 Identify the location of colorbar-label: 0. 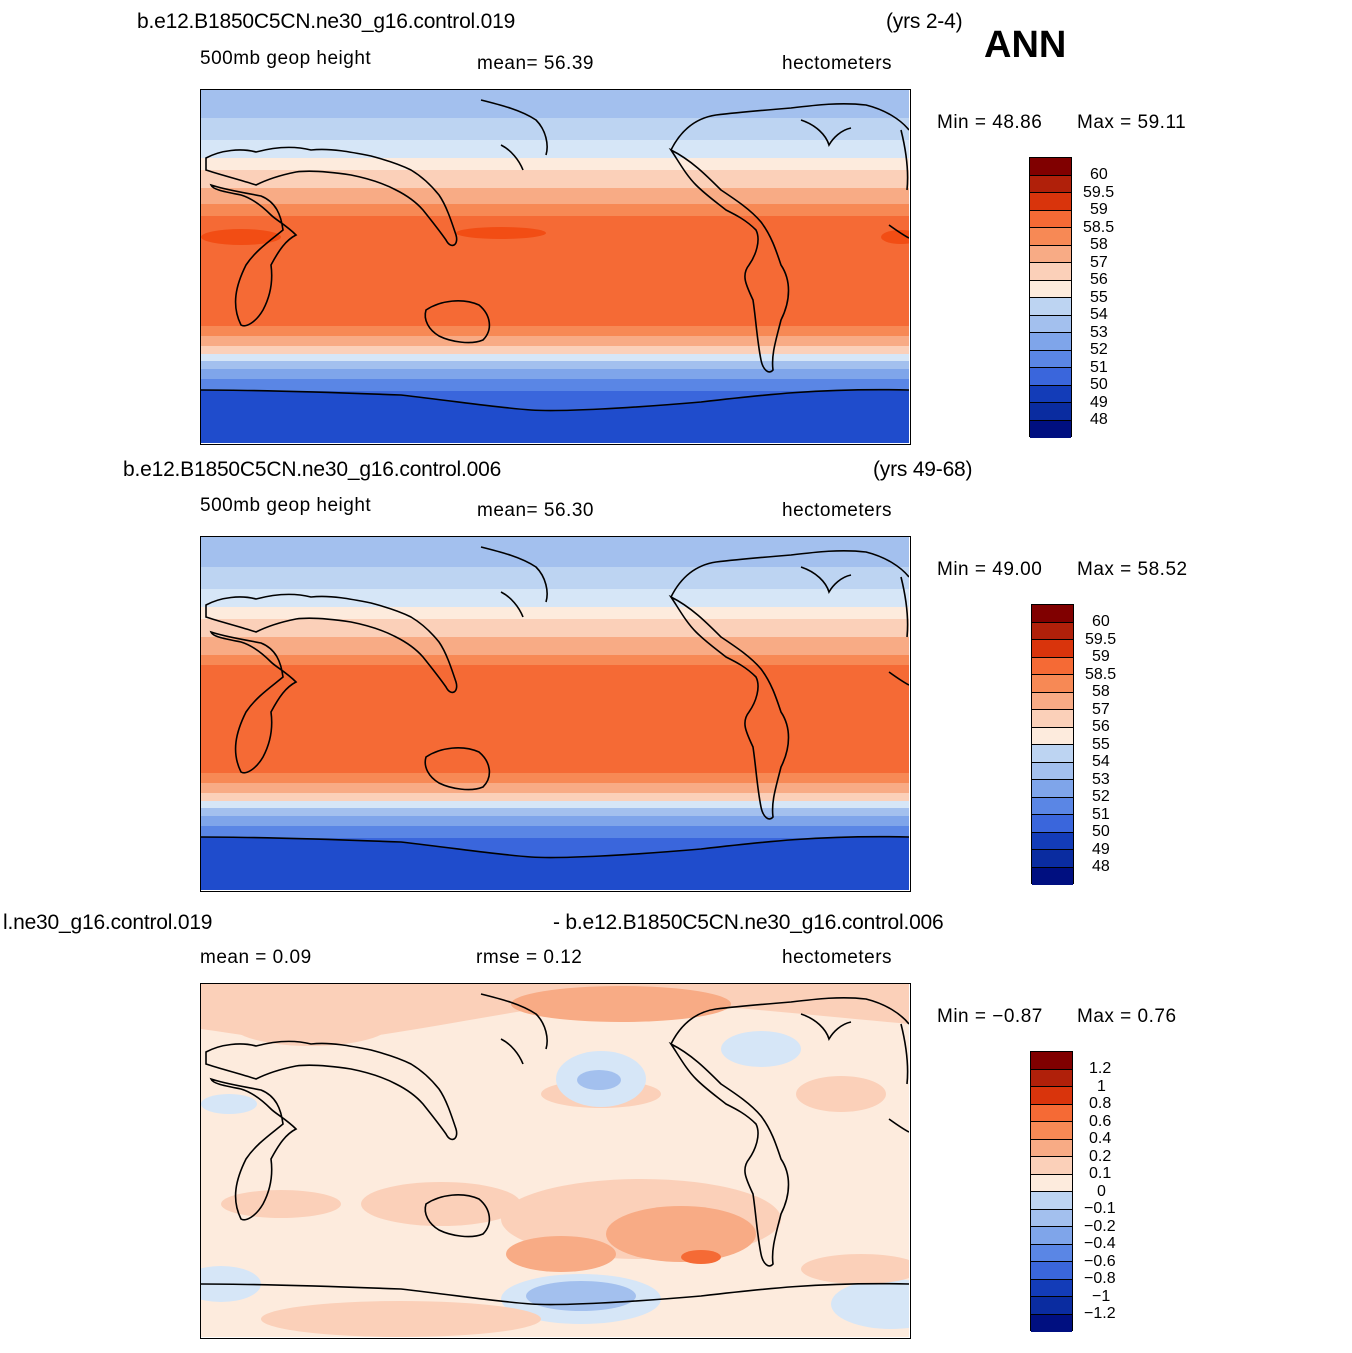
(1101, 1191).